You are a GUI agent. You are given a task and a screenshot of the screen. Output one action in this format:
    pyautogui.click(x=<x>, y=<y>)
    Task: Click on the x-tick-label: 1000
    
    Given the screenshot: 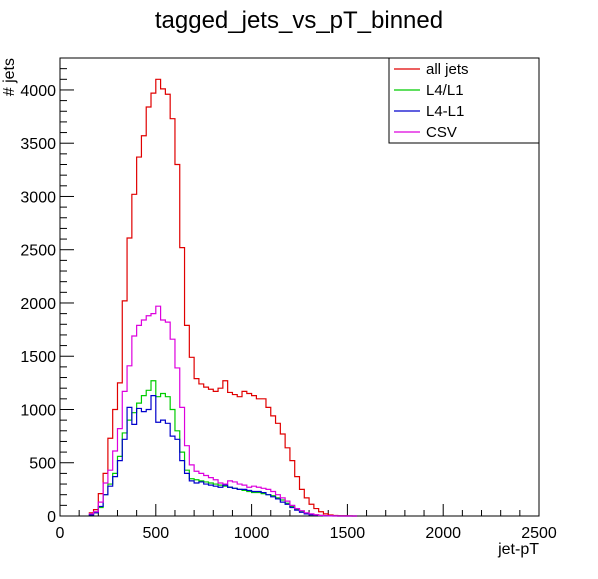 What is the action you would take?
    pyautogui.click(x=252, y=533)
    